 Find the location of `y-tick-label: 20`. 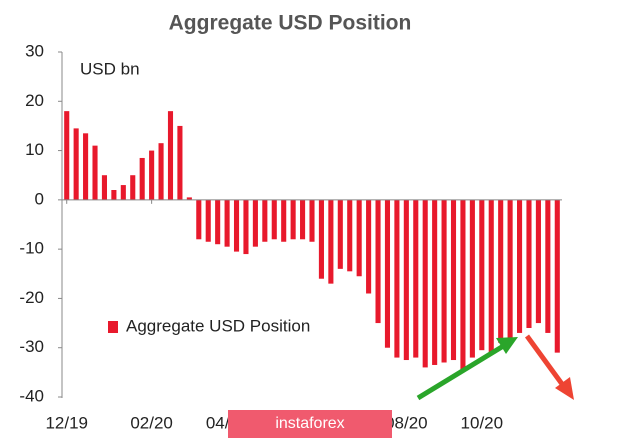

y-tick-label: 20 is located at coordinates (34, 100).